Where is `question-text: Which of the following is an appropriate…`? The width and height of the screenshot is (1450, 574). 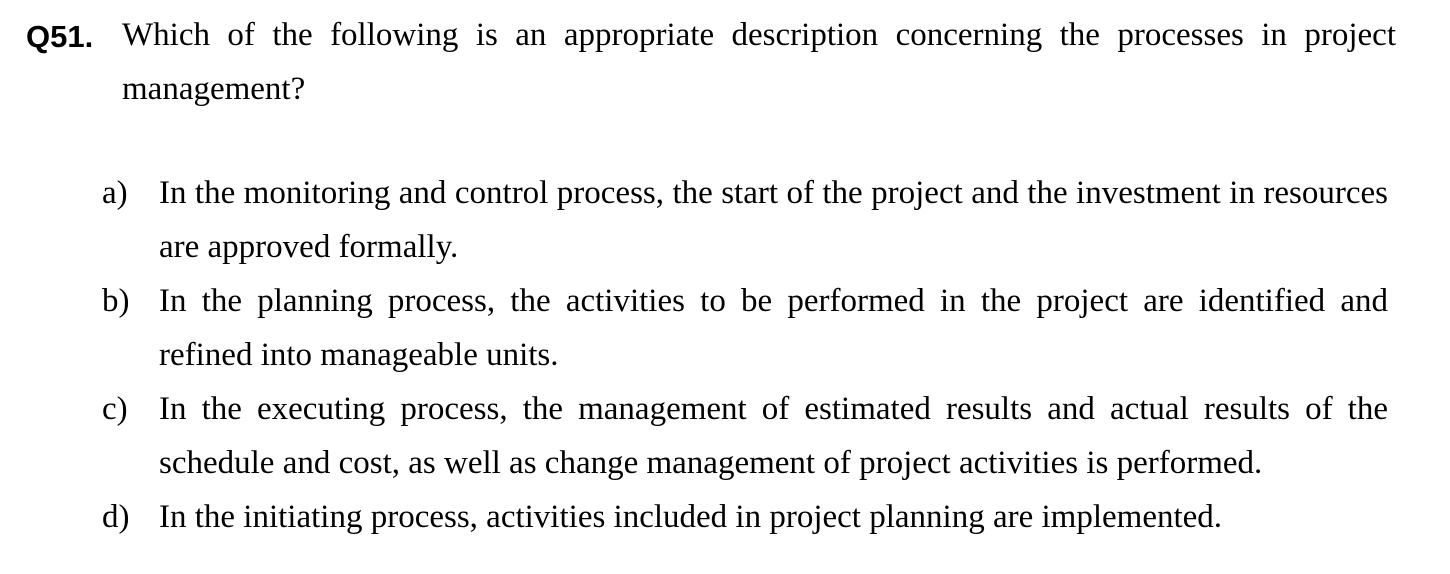 question-text: Which of the following is an appropriate… is located at coordinates (759, 62).